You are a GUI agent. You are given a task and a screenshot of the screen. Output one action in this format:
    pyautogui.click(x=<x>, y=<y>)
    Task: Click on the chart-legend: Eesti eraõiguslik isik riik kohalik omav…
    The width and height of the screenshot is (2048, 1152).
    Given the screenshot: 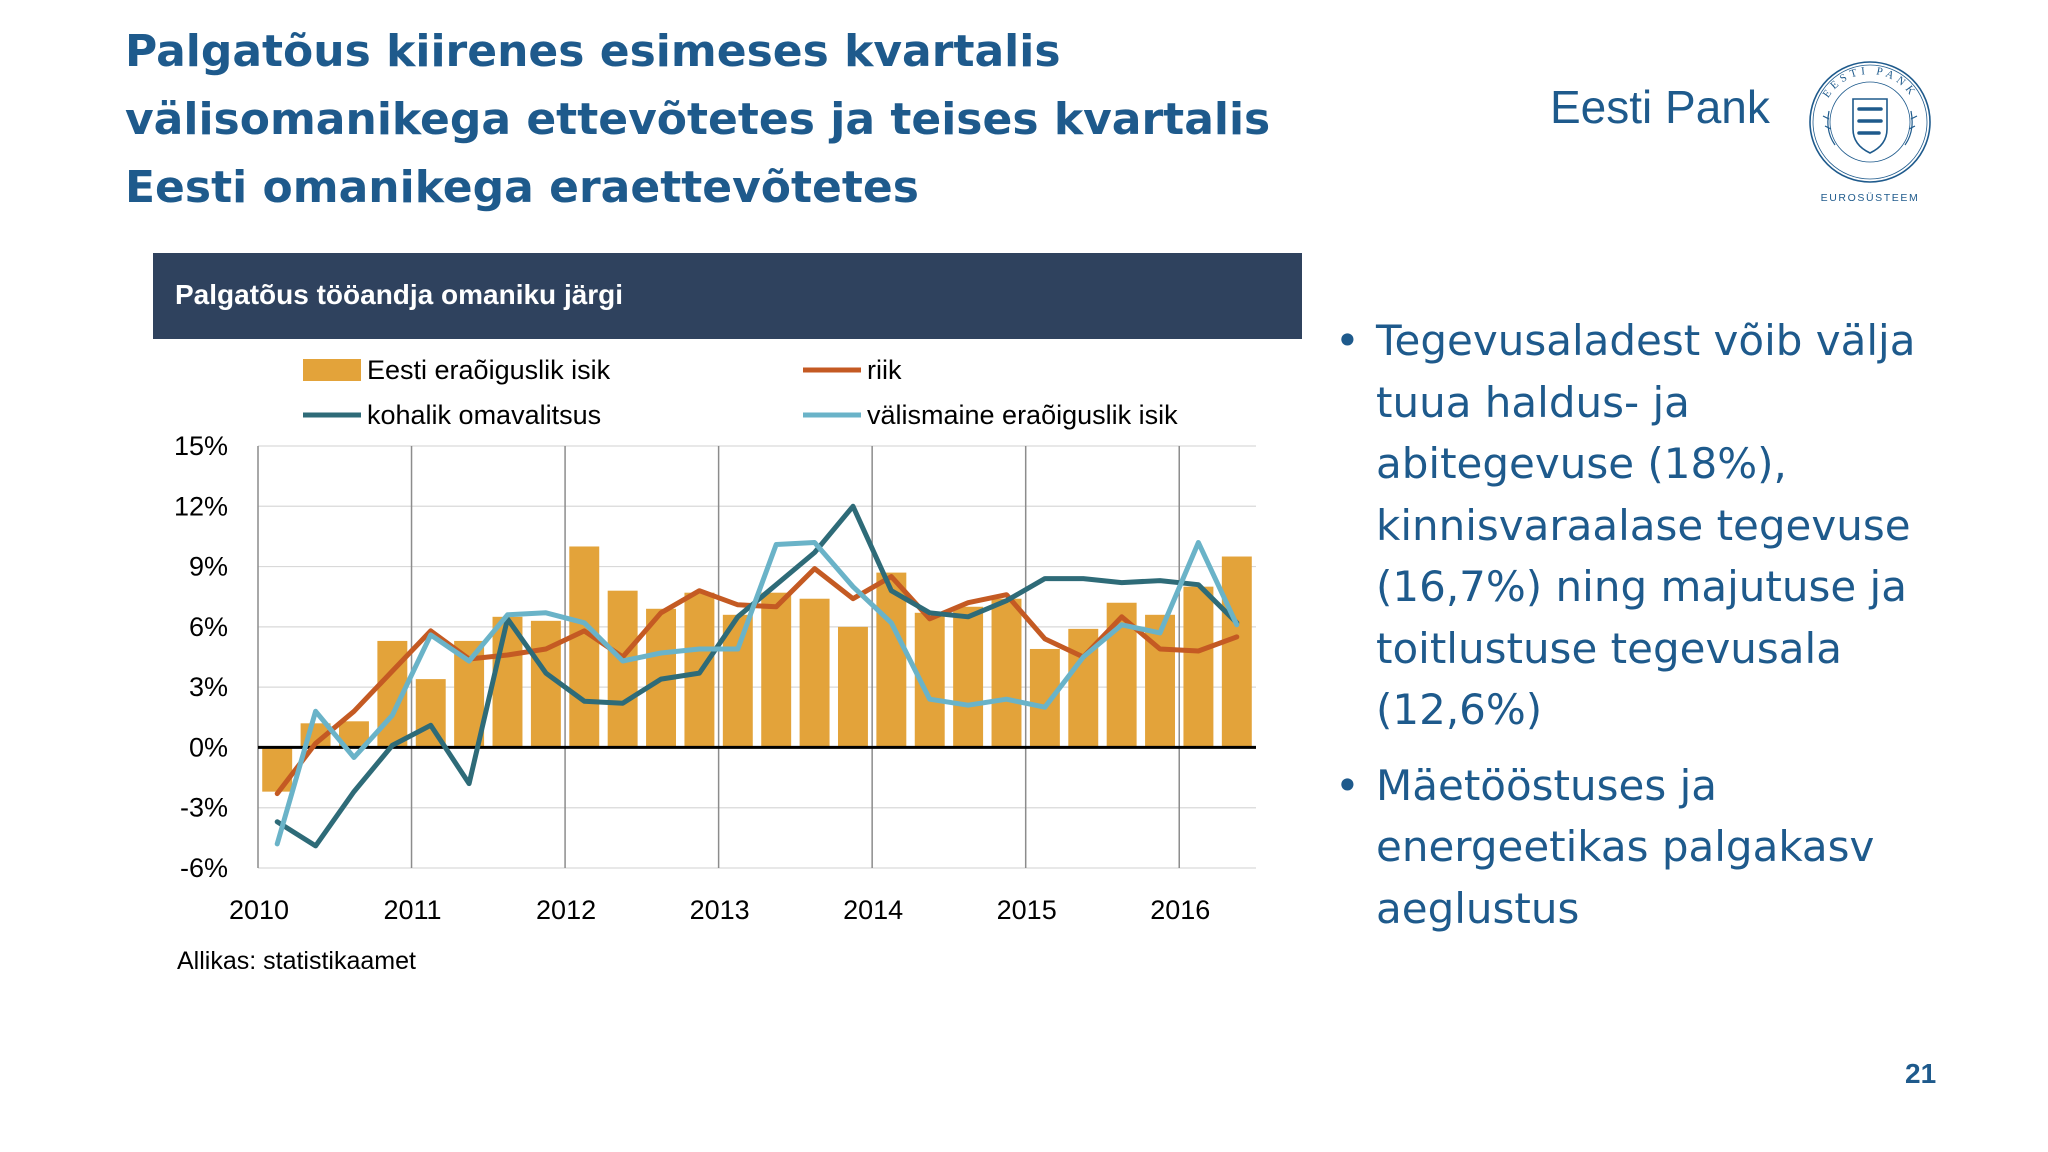 What is the action you would take?
    pyautogui.click(x=740, y=392)
    